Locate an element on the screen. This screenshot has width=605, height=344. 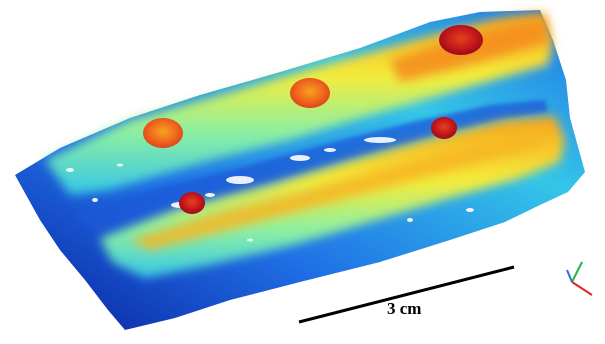
bump-lower-right is located at coordinates (444, 128).